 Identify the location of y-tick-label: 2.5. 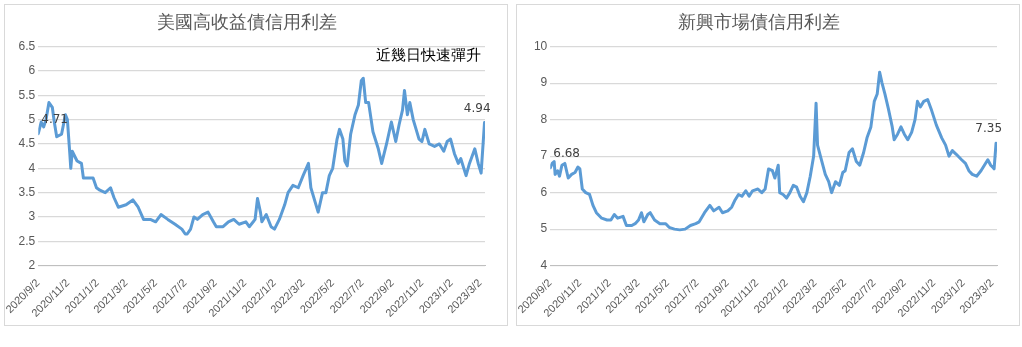
(27, 240).